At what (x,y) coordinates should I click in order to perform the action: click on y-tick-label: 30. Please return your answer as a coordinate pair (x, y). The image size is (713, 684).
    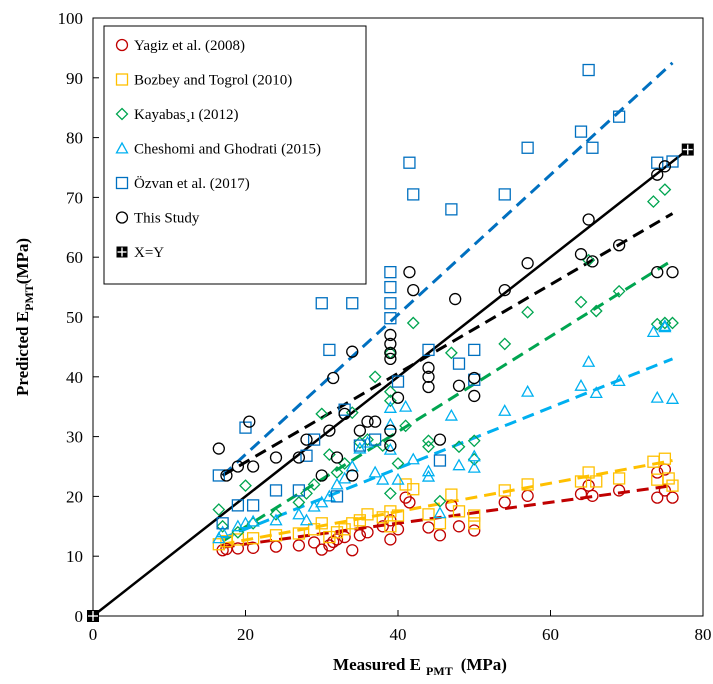
    Looking at the image, I should click on (74, 437).